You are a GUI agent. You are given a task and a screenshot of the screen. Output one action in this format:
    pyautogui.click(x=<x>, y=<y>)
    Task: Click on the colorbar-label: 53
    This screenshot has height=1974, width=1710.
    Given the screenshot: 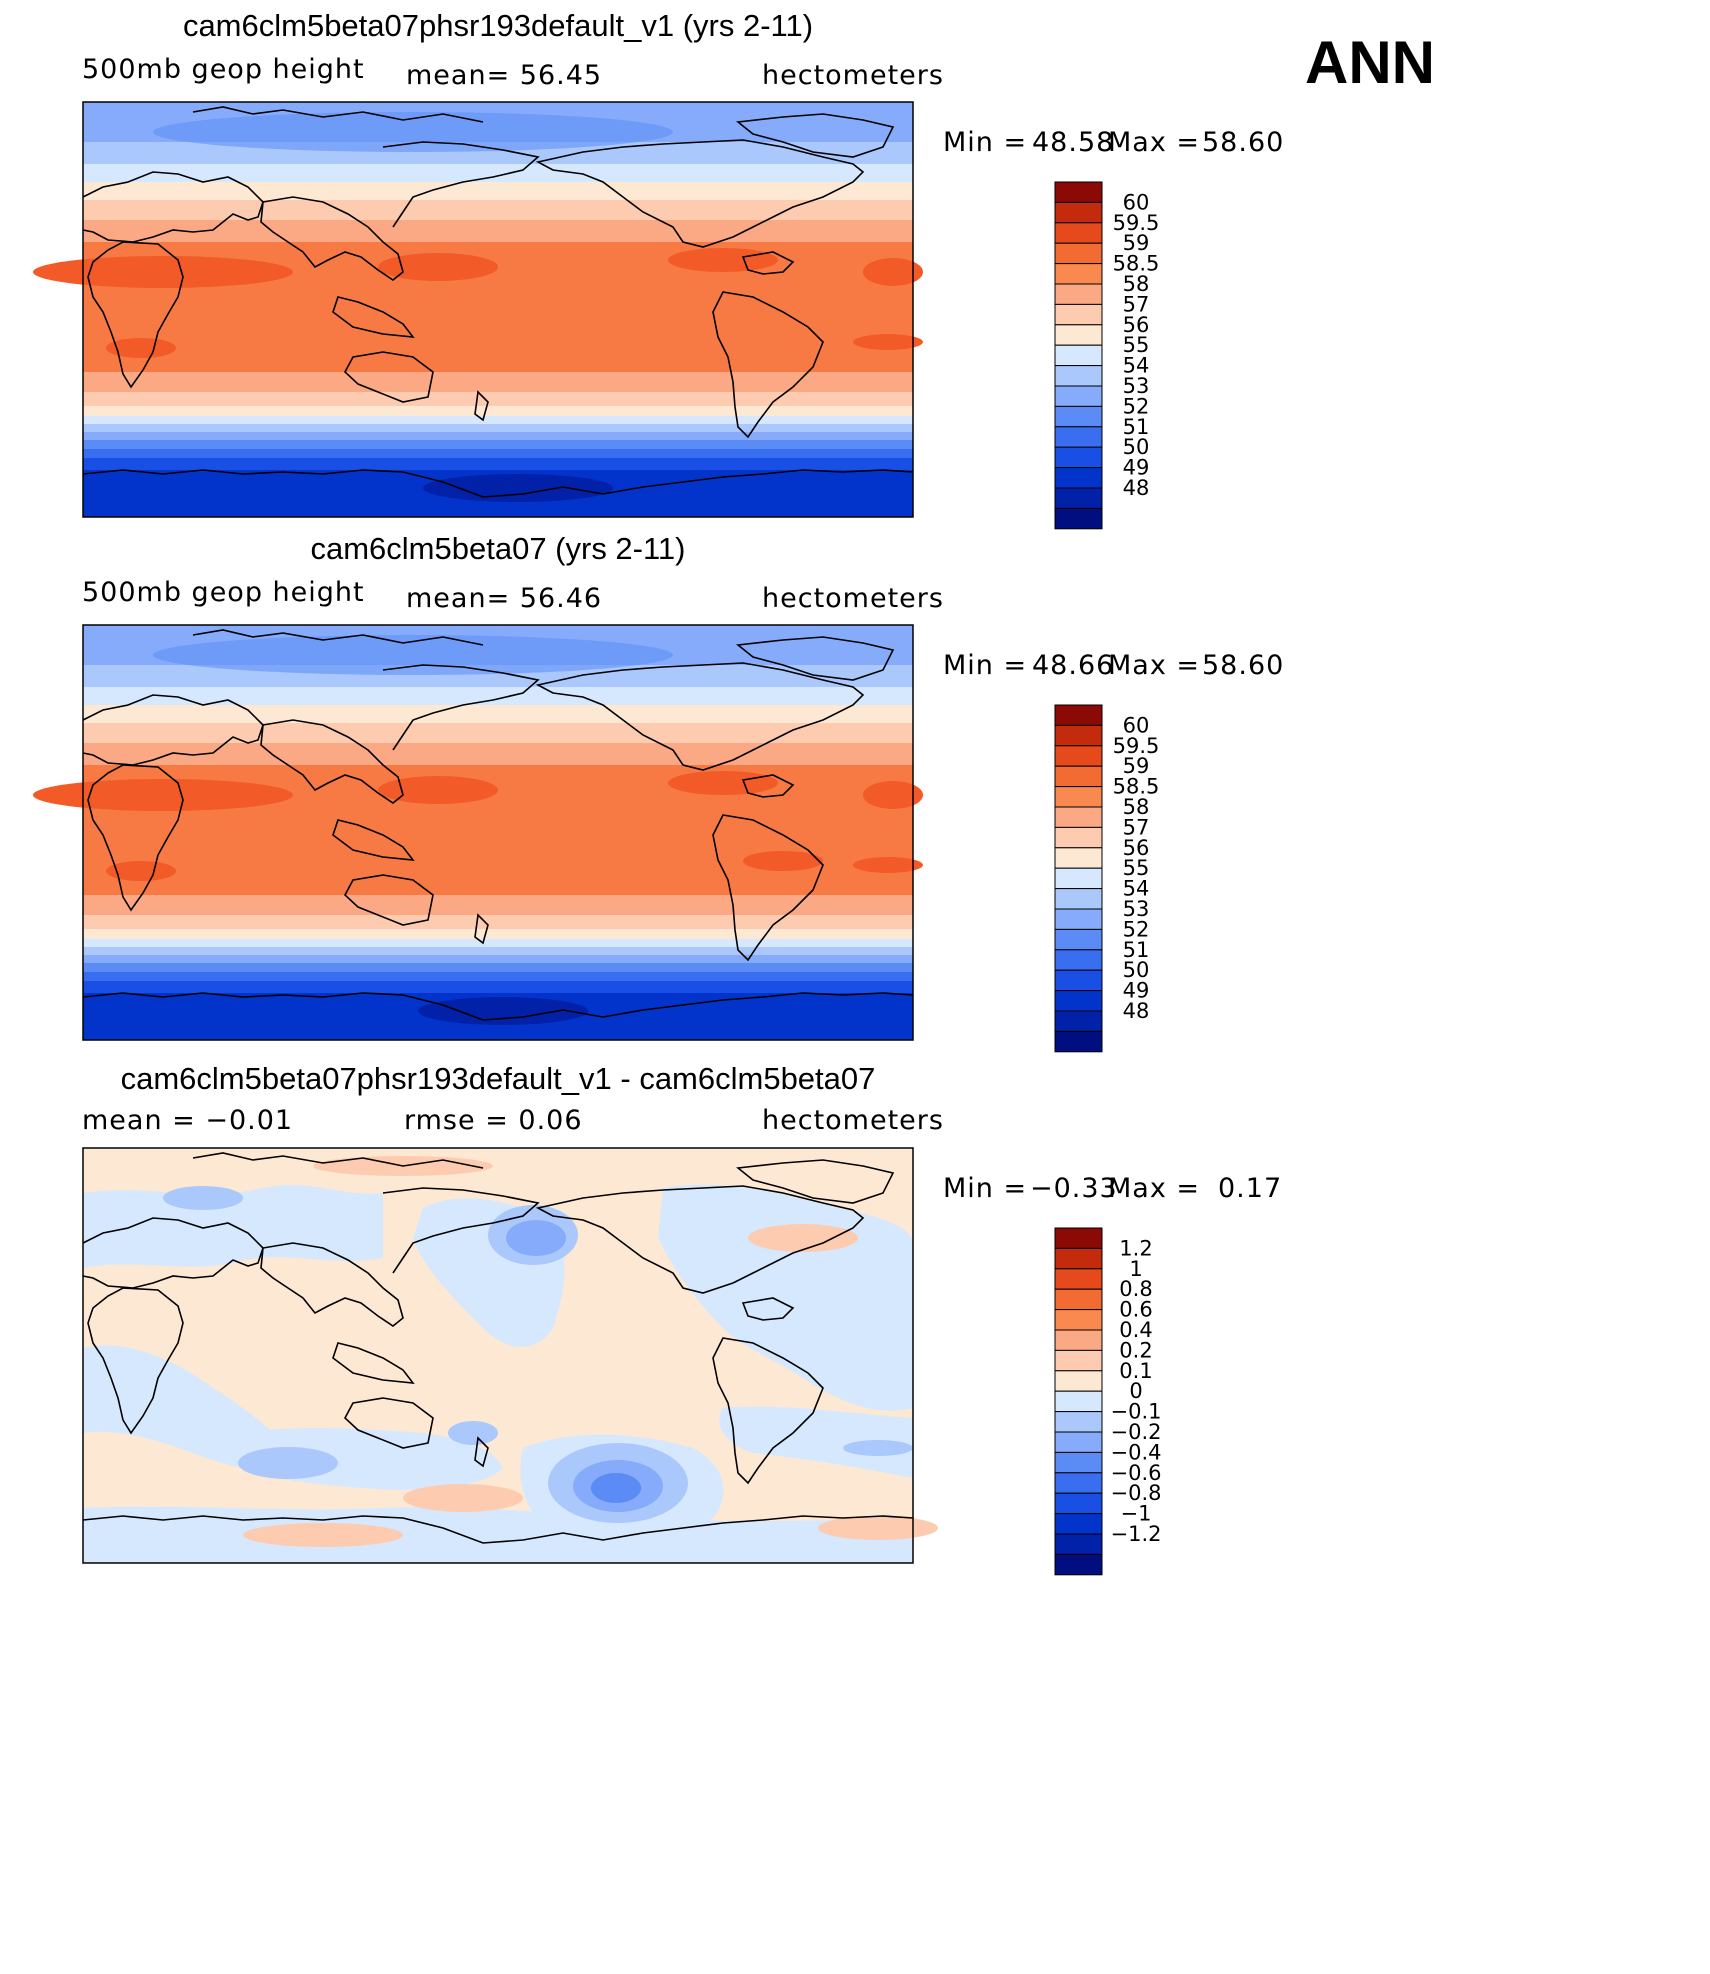 What is the action you would take?
    pyautogui.click(x=1136, y=386)
    